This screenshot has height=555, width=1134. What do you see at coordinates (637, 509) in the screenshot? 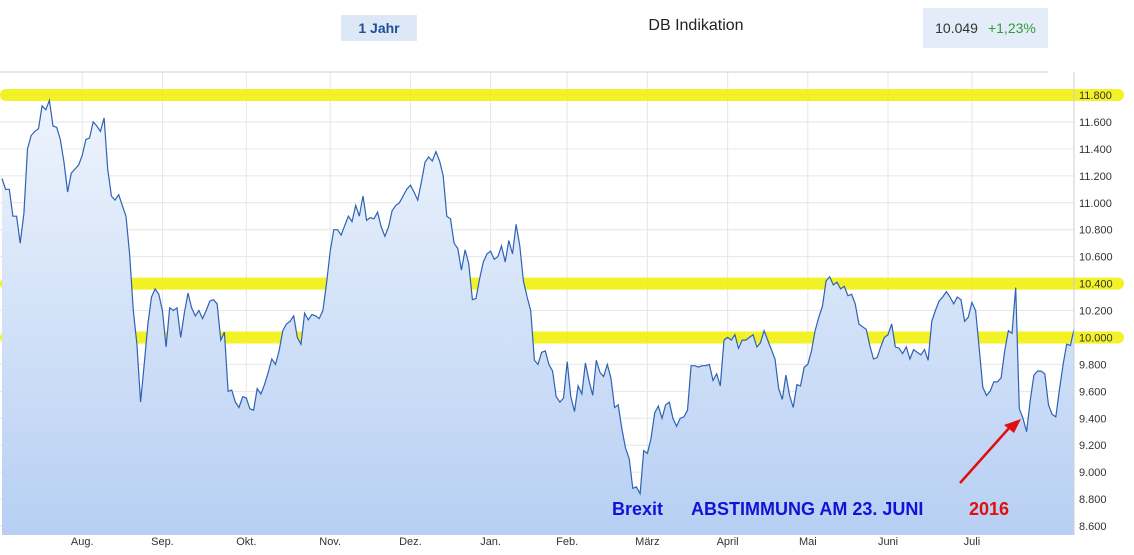
I see `annotation-brexit: Brexit` at bounding box center [637, 509].